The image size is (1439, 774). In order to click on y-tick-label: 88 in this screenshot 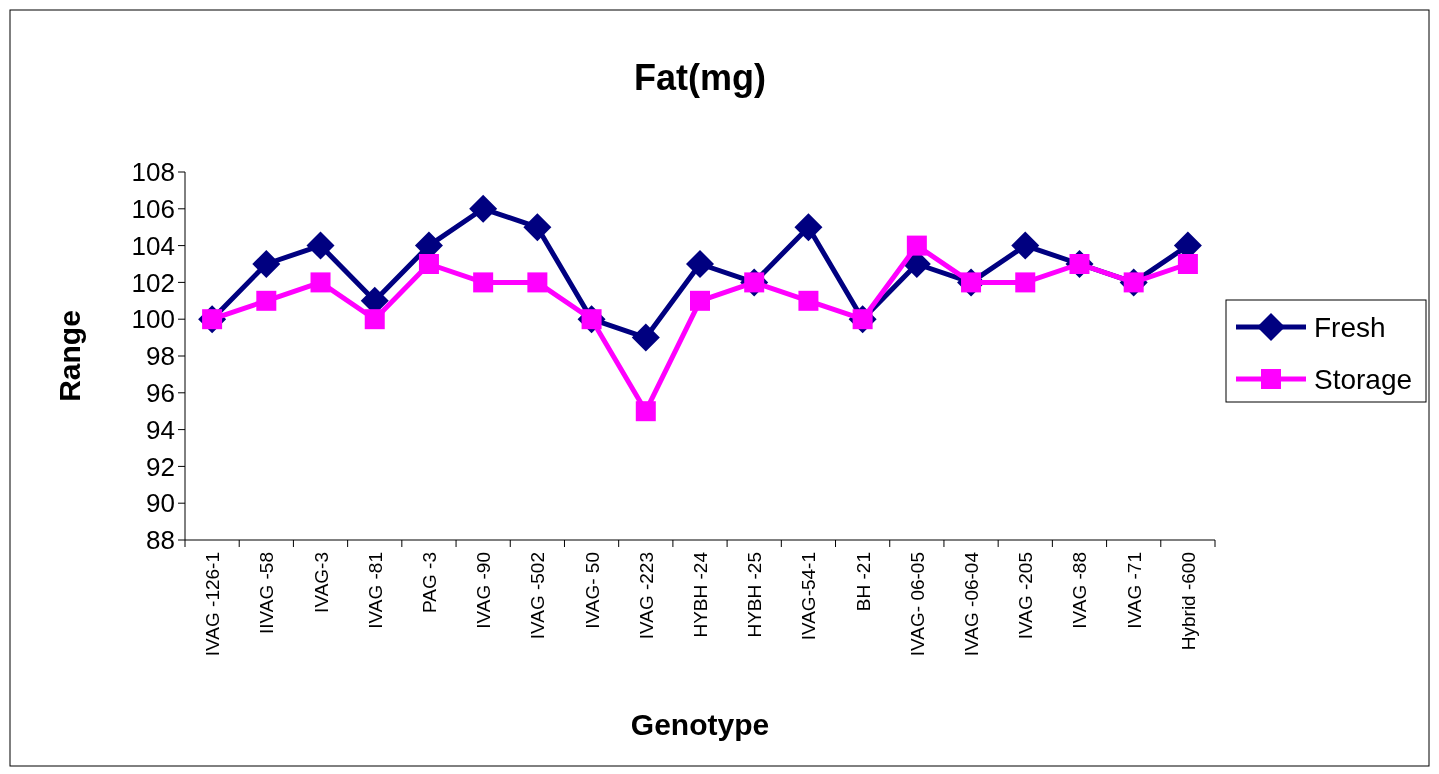, I will do `click(160, 540)`.